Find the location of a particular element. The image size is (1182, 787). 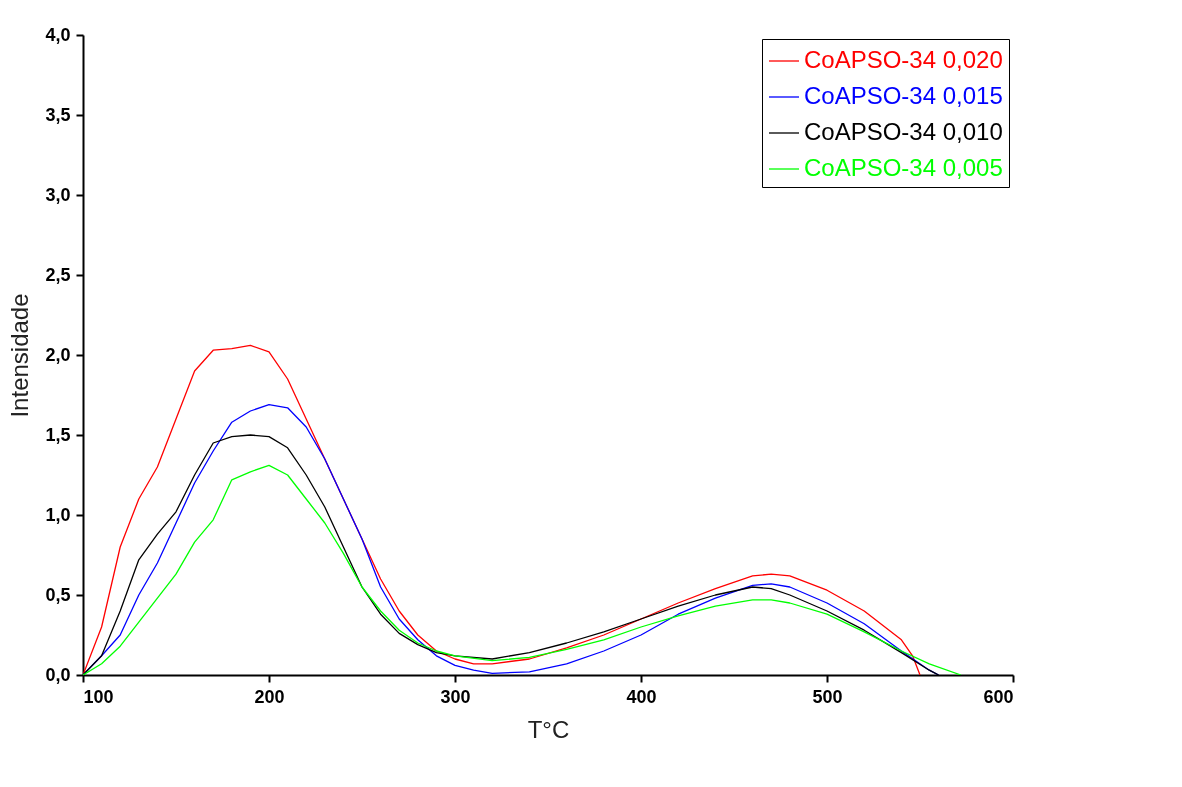

legend-label: CoAPSO-34 0,010 is located at coordinates (903, 131).